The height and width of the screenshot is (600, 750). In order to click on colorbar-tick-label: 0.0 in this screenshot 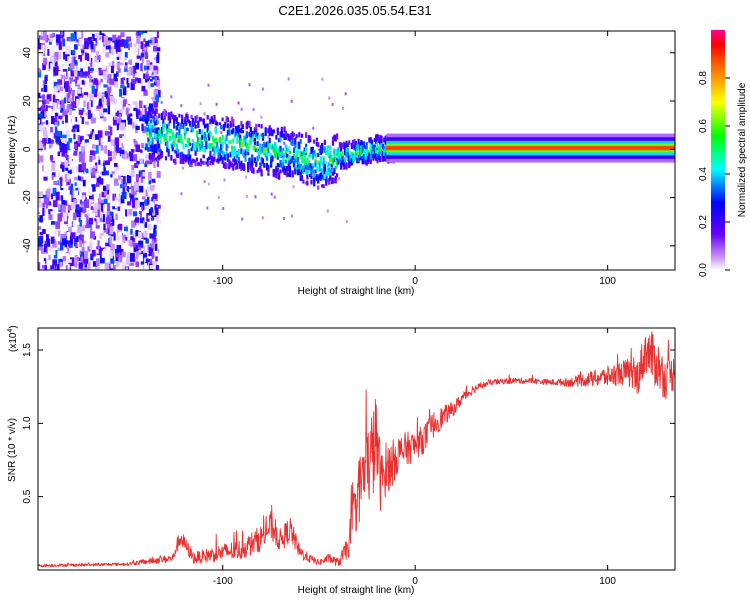, I will do `click(703, 270)`.